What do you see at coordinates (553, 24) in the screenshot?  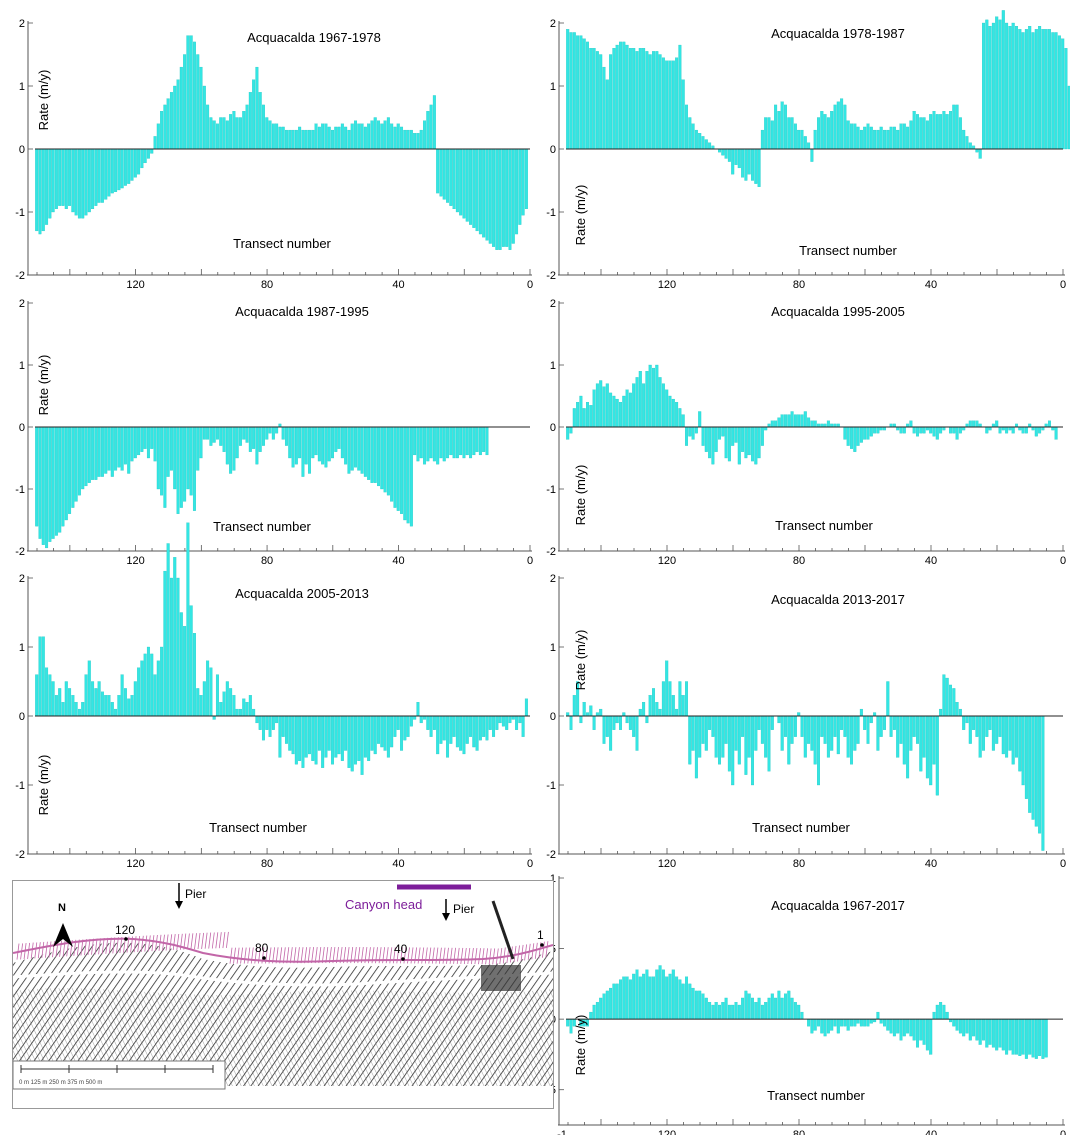 I see `y-tick-label: 2` at bounding box center [553, 24].